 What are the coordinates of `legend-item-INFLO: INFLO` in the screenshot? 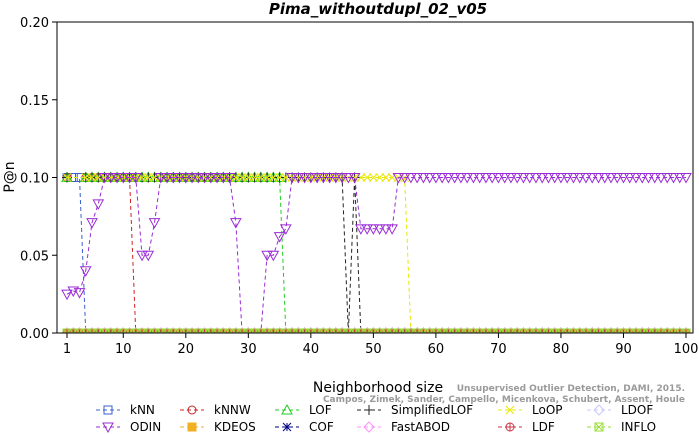 It's located at (621, 427).